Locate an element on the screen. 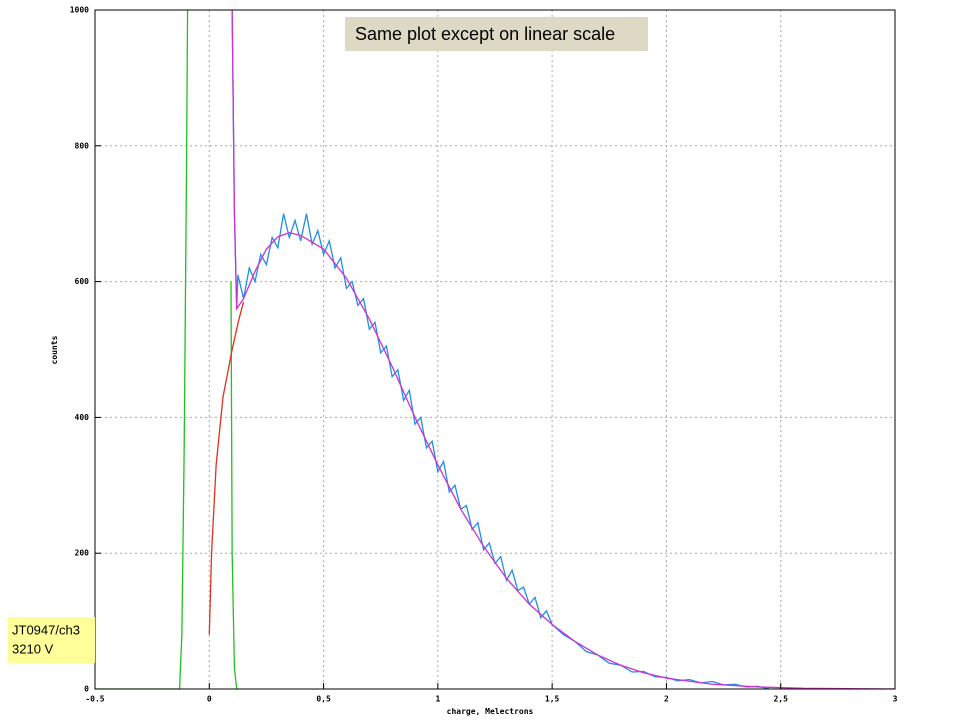  y-tick-label: 600 is located at coordinates (82, 281).